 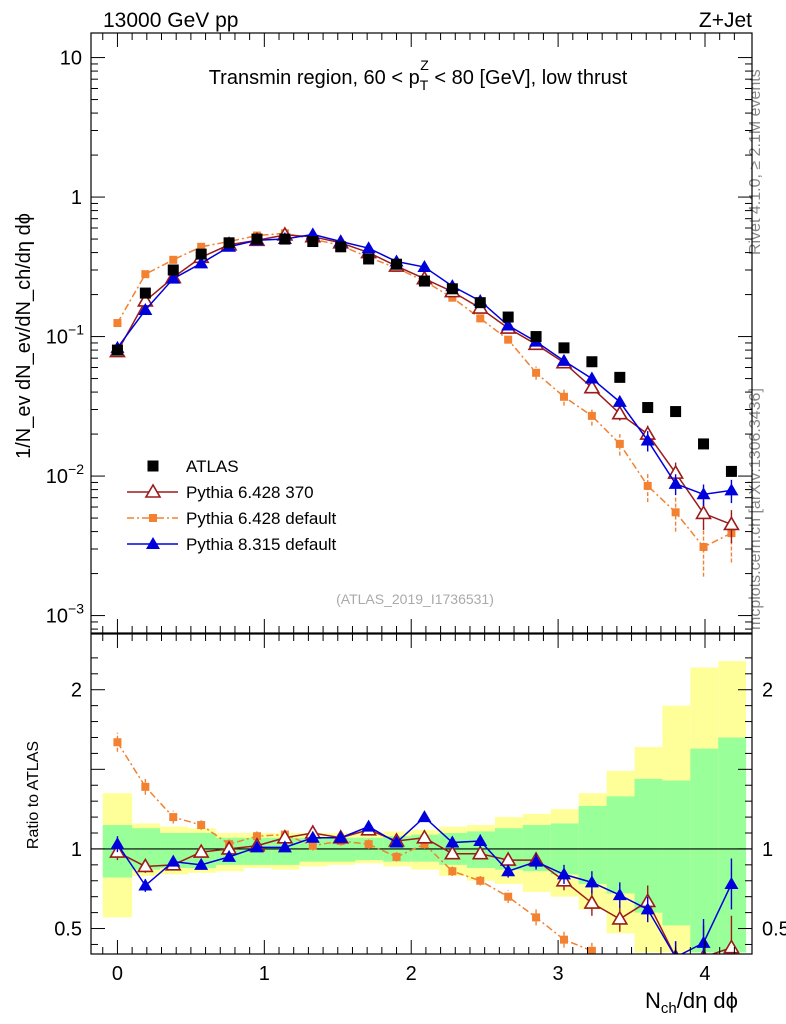 I want to click on x-axis-label: Nch/dη dϕ, so click(x=691, y=1002).